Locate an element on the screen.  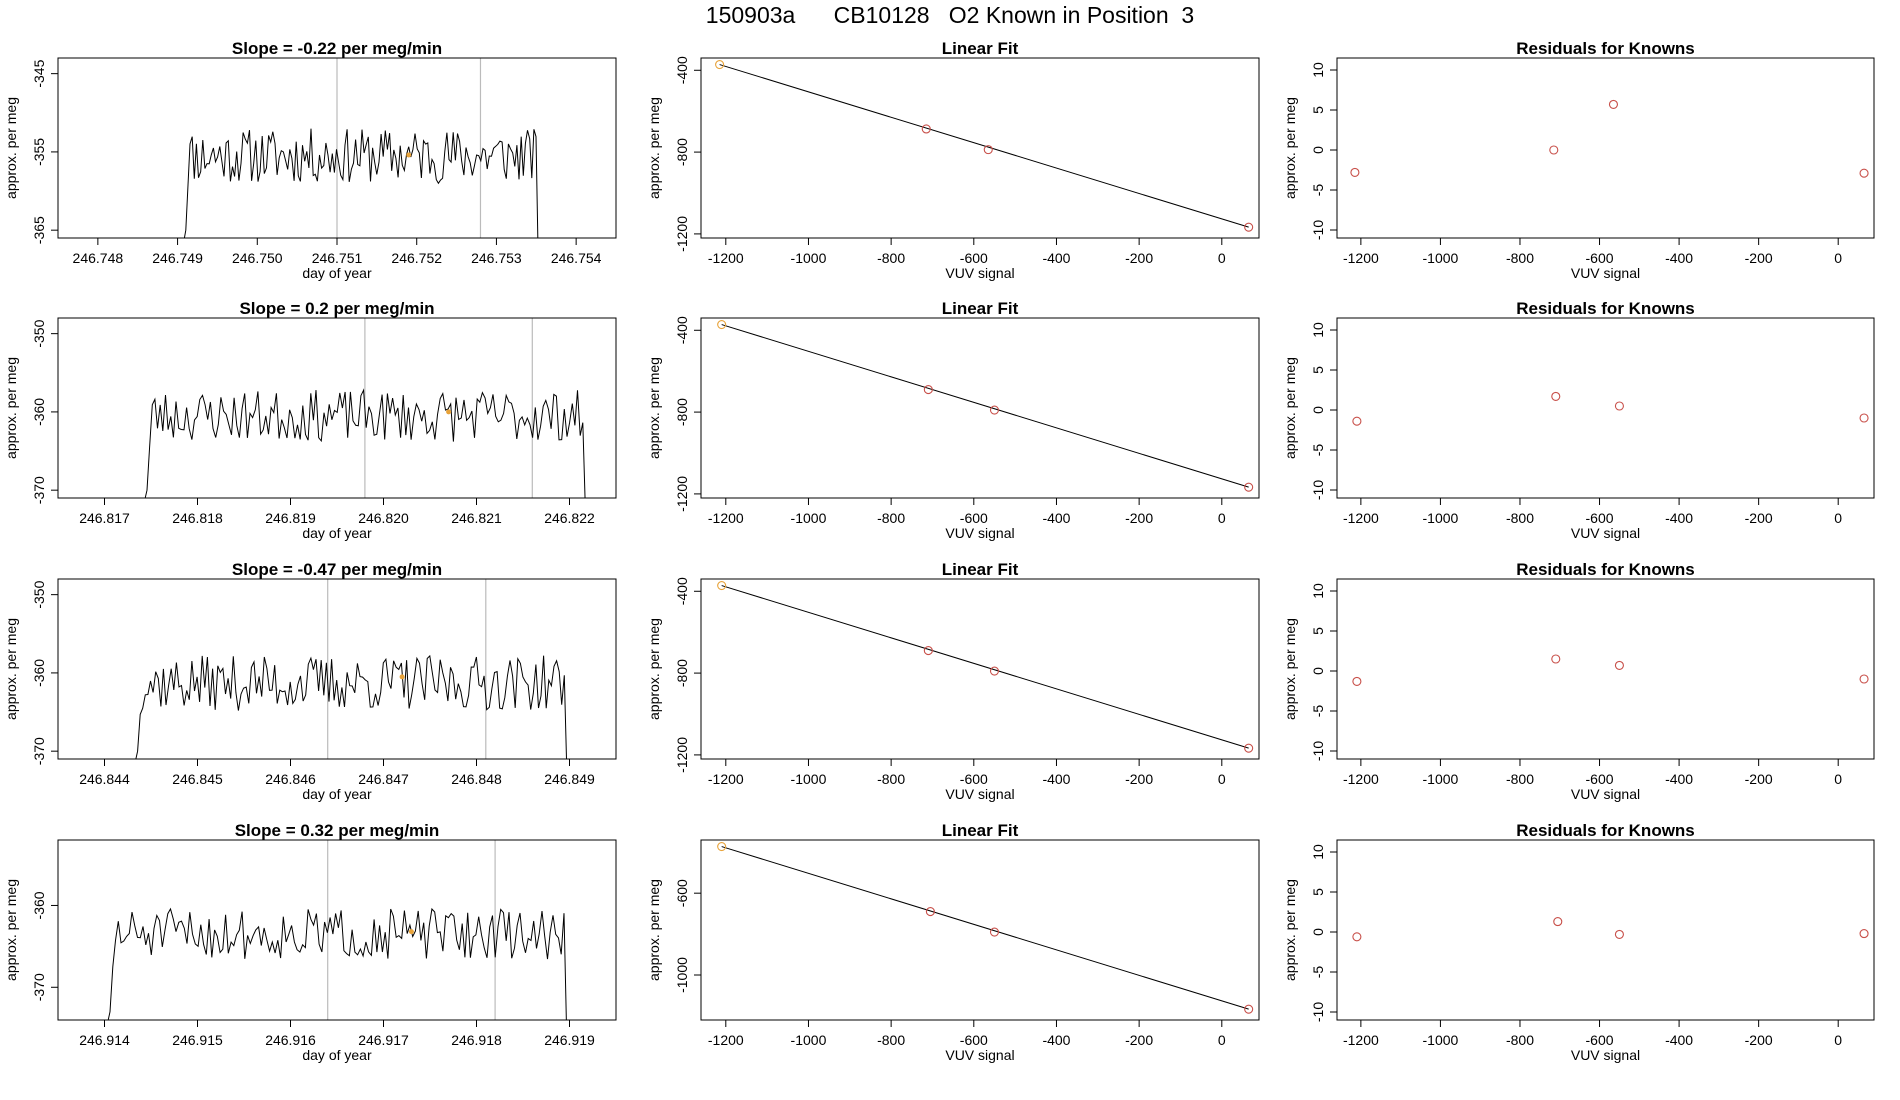
x-tick-label: 246.846 is located at coordinates (290, 779).